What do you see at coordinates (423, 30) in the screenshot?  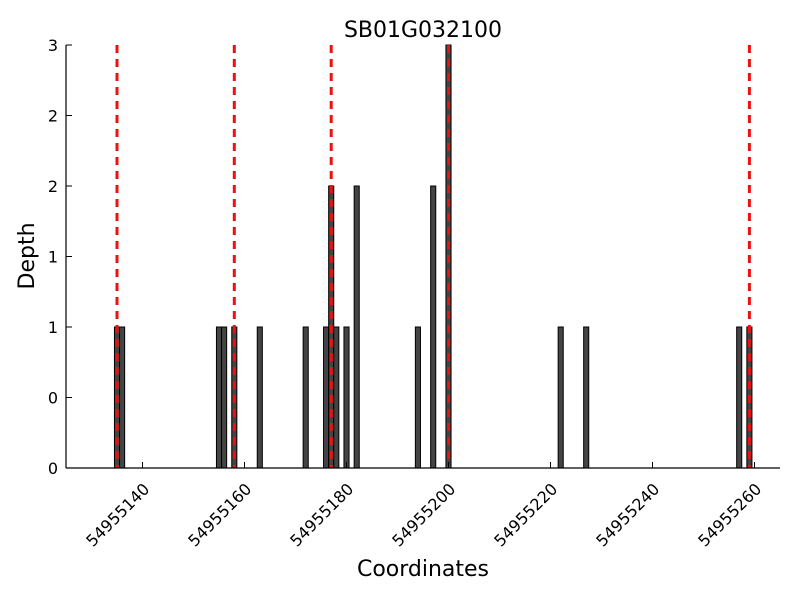 I see `chart-title: SB01G032100` at bounding box center [423, 30].